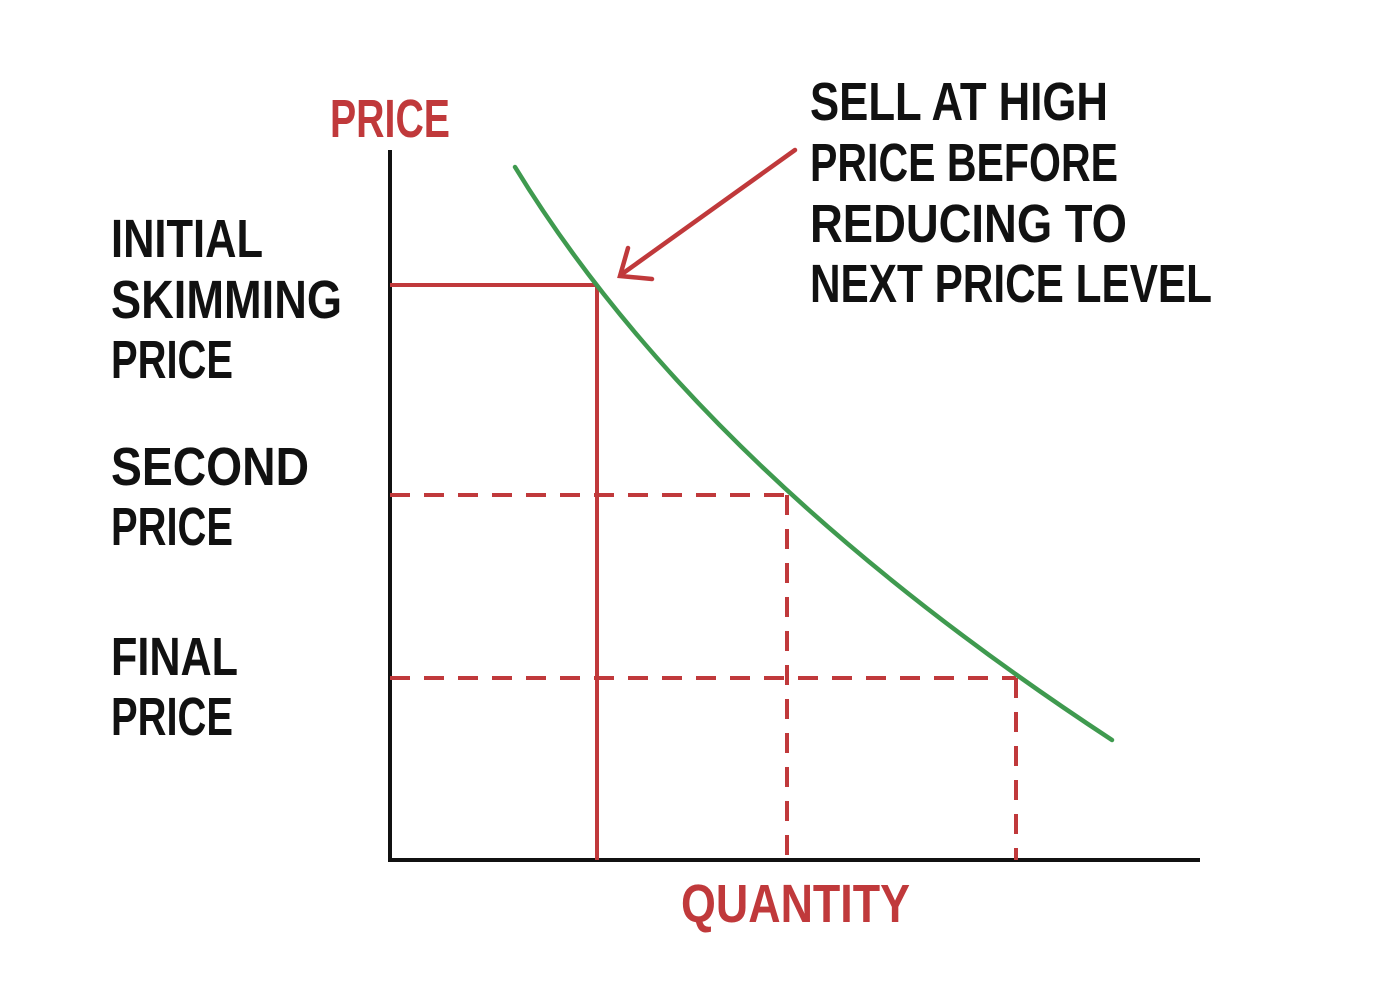  What do you see at coordinates (1011, 284) in the screenshot?
I see `annotation-line4: NEXT PRICE LEVEL` at bounding box center [1011, 284].